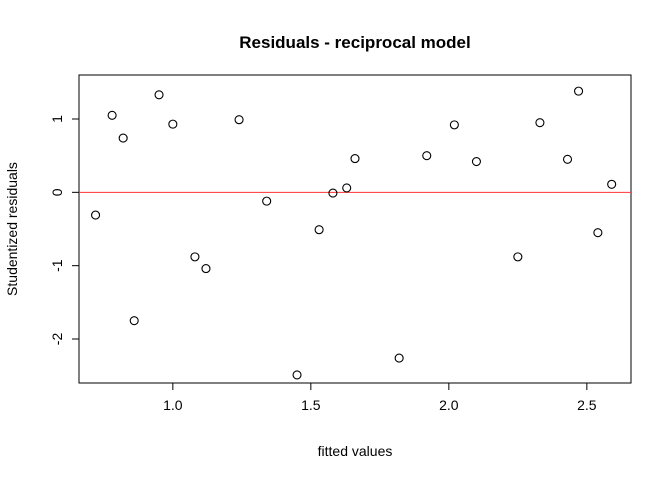 The height and width of the screenshot is (480, 672). I want to click on y-tick-label: 1, so click(57, 119).